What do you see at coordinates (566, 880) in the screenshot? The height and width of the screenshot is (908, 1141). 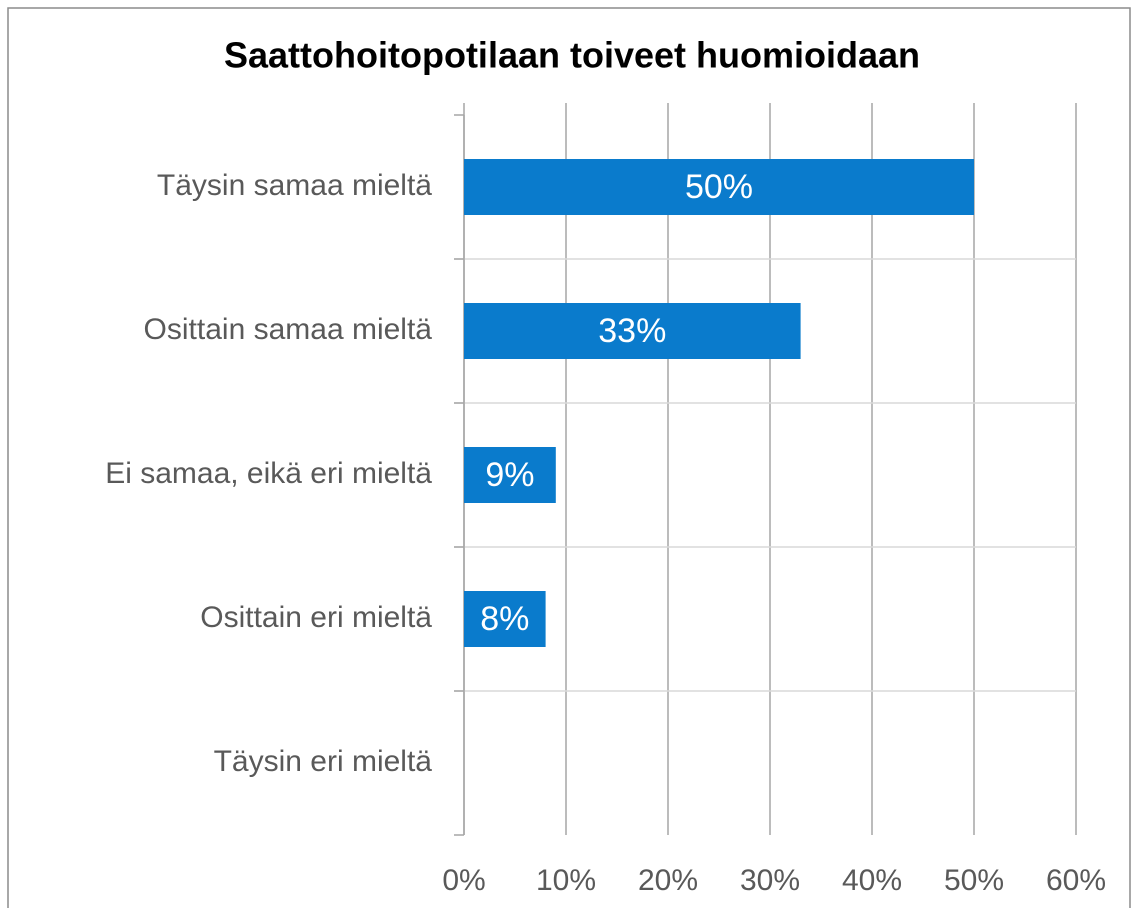 I see `x-tick-label: 10%` at bounding box center [566, 880].